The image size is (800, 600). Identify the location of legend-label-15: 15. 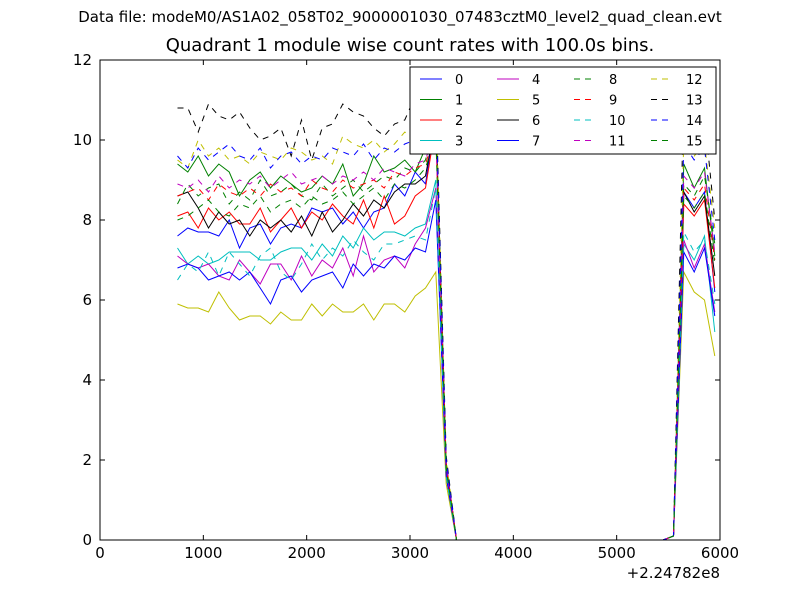
(694, 142).